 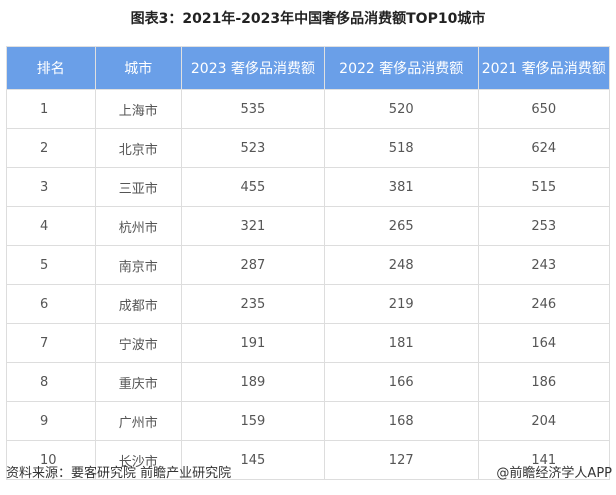 I want to click on rank-cell: 5, so click(x=51, y=265).